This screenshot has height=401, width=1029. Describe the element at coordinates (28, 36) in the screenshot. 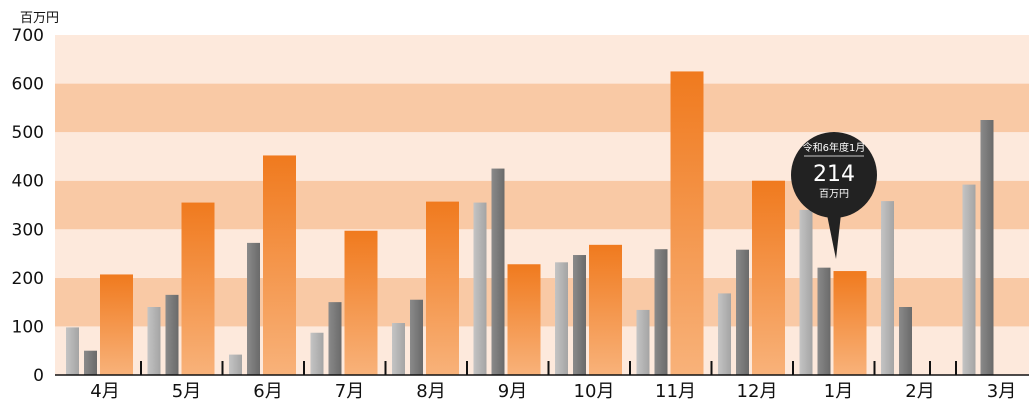

I see `y-tick-label: 700` at that location.